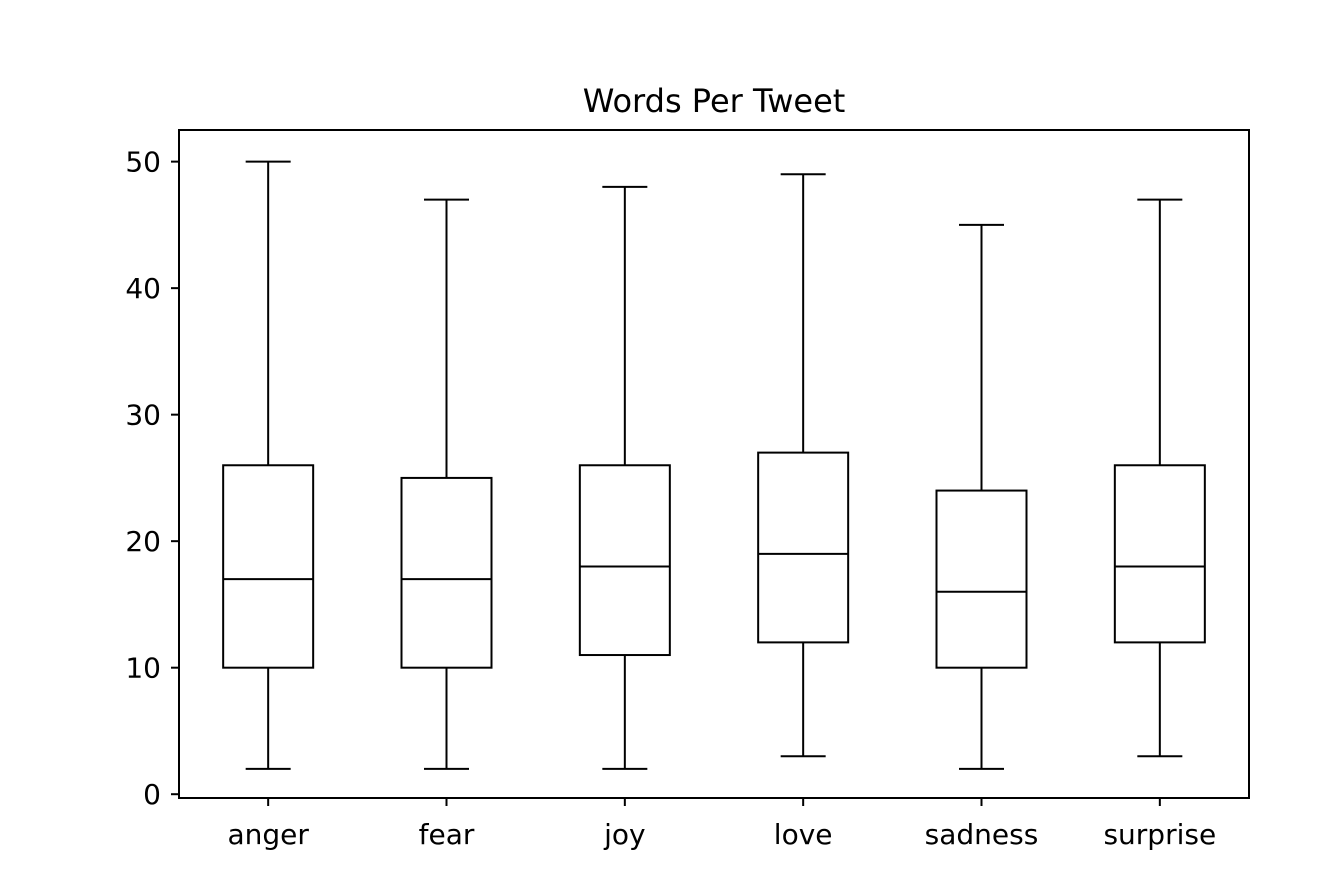 The image size is (1333, 885). I want to click on x-axis: anger fear joy love sadness surprise, so click(721, 824).